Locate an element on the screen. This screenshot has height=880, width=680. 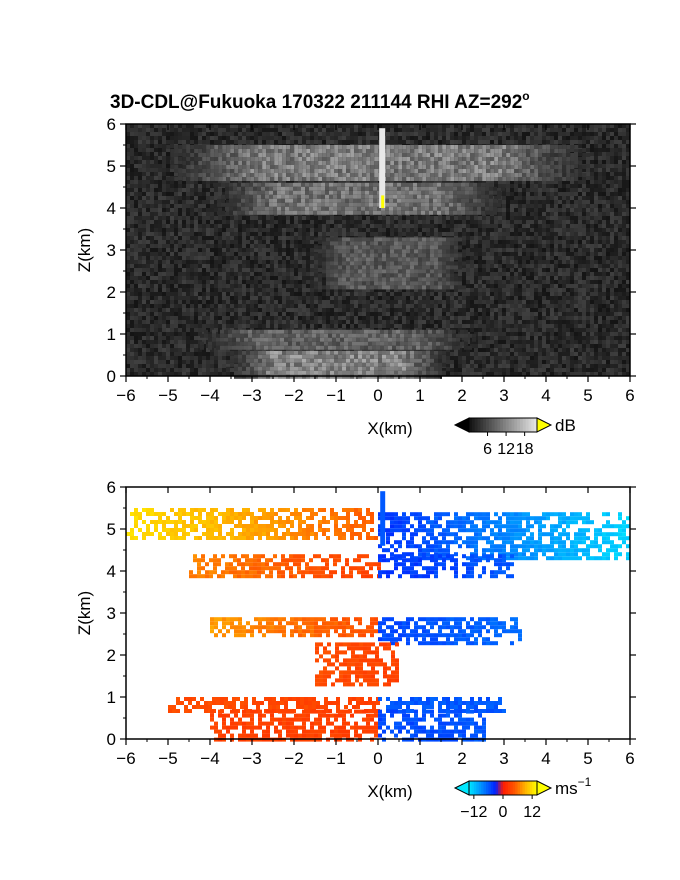
colorbar-tick-label: −12 is located at coordinates (473, 812).